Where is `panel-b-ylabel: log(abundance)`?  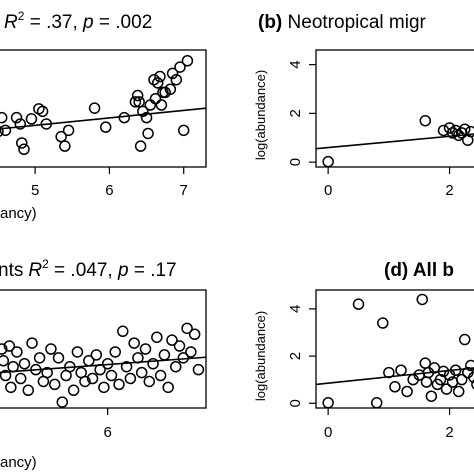
panel-b-ylabel: log(abundance) is located at coordinates (260, 115).